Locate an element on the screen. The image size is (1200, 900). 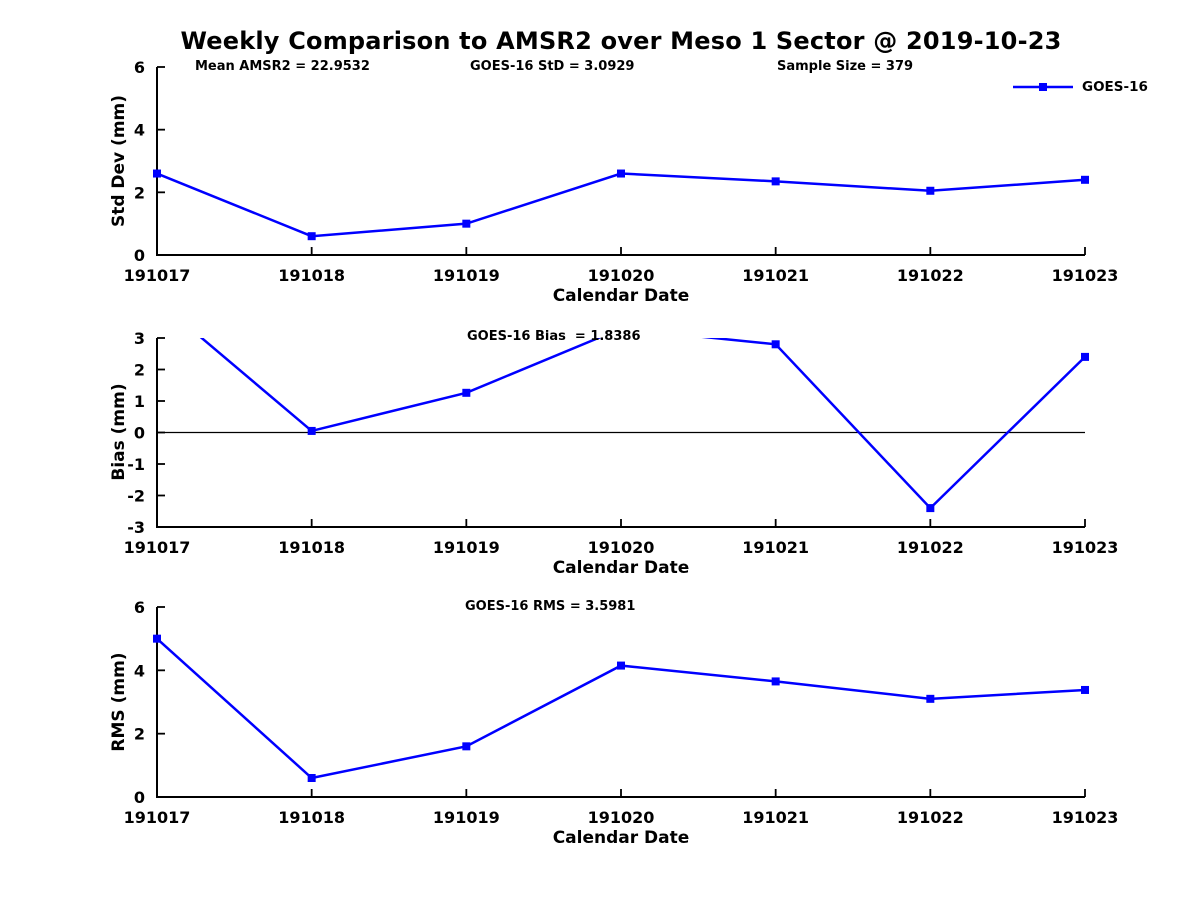
y-axis-label-bias: Bias (mm) is located at coordinates (119, 432).